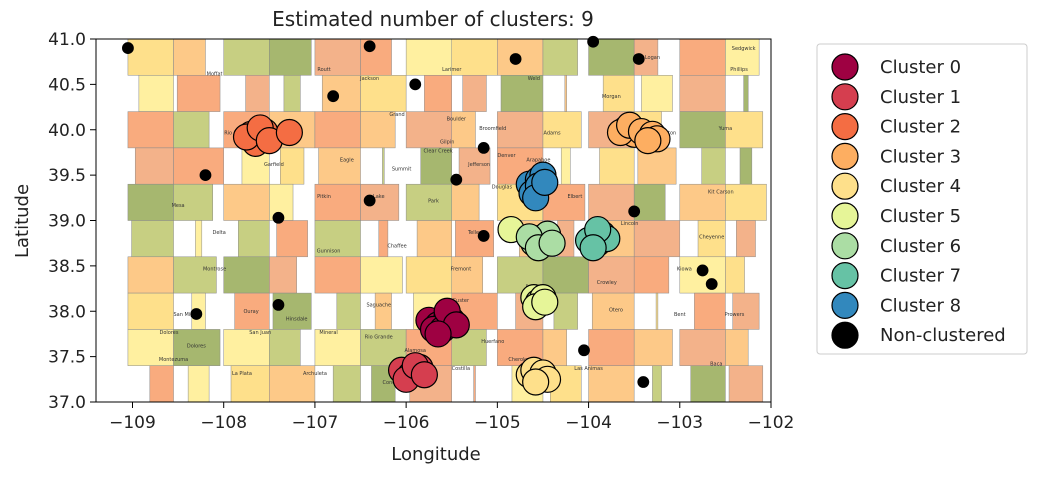 This screenshot has height=494, width=1040. What do you see at coordinates (461, 369) in the screenshot?
I see `county-label: Costilla` at bounding box center [461, 369].